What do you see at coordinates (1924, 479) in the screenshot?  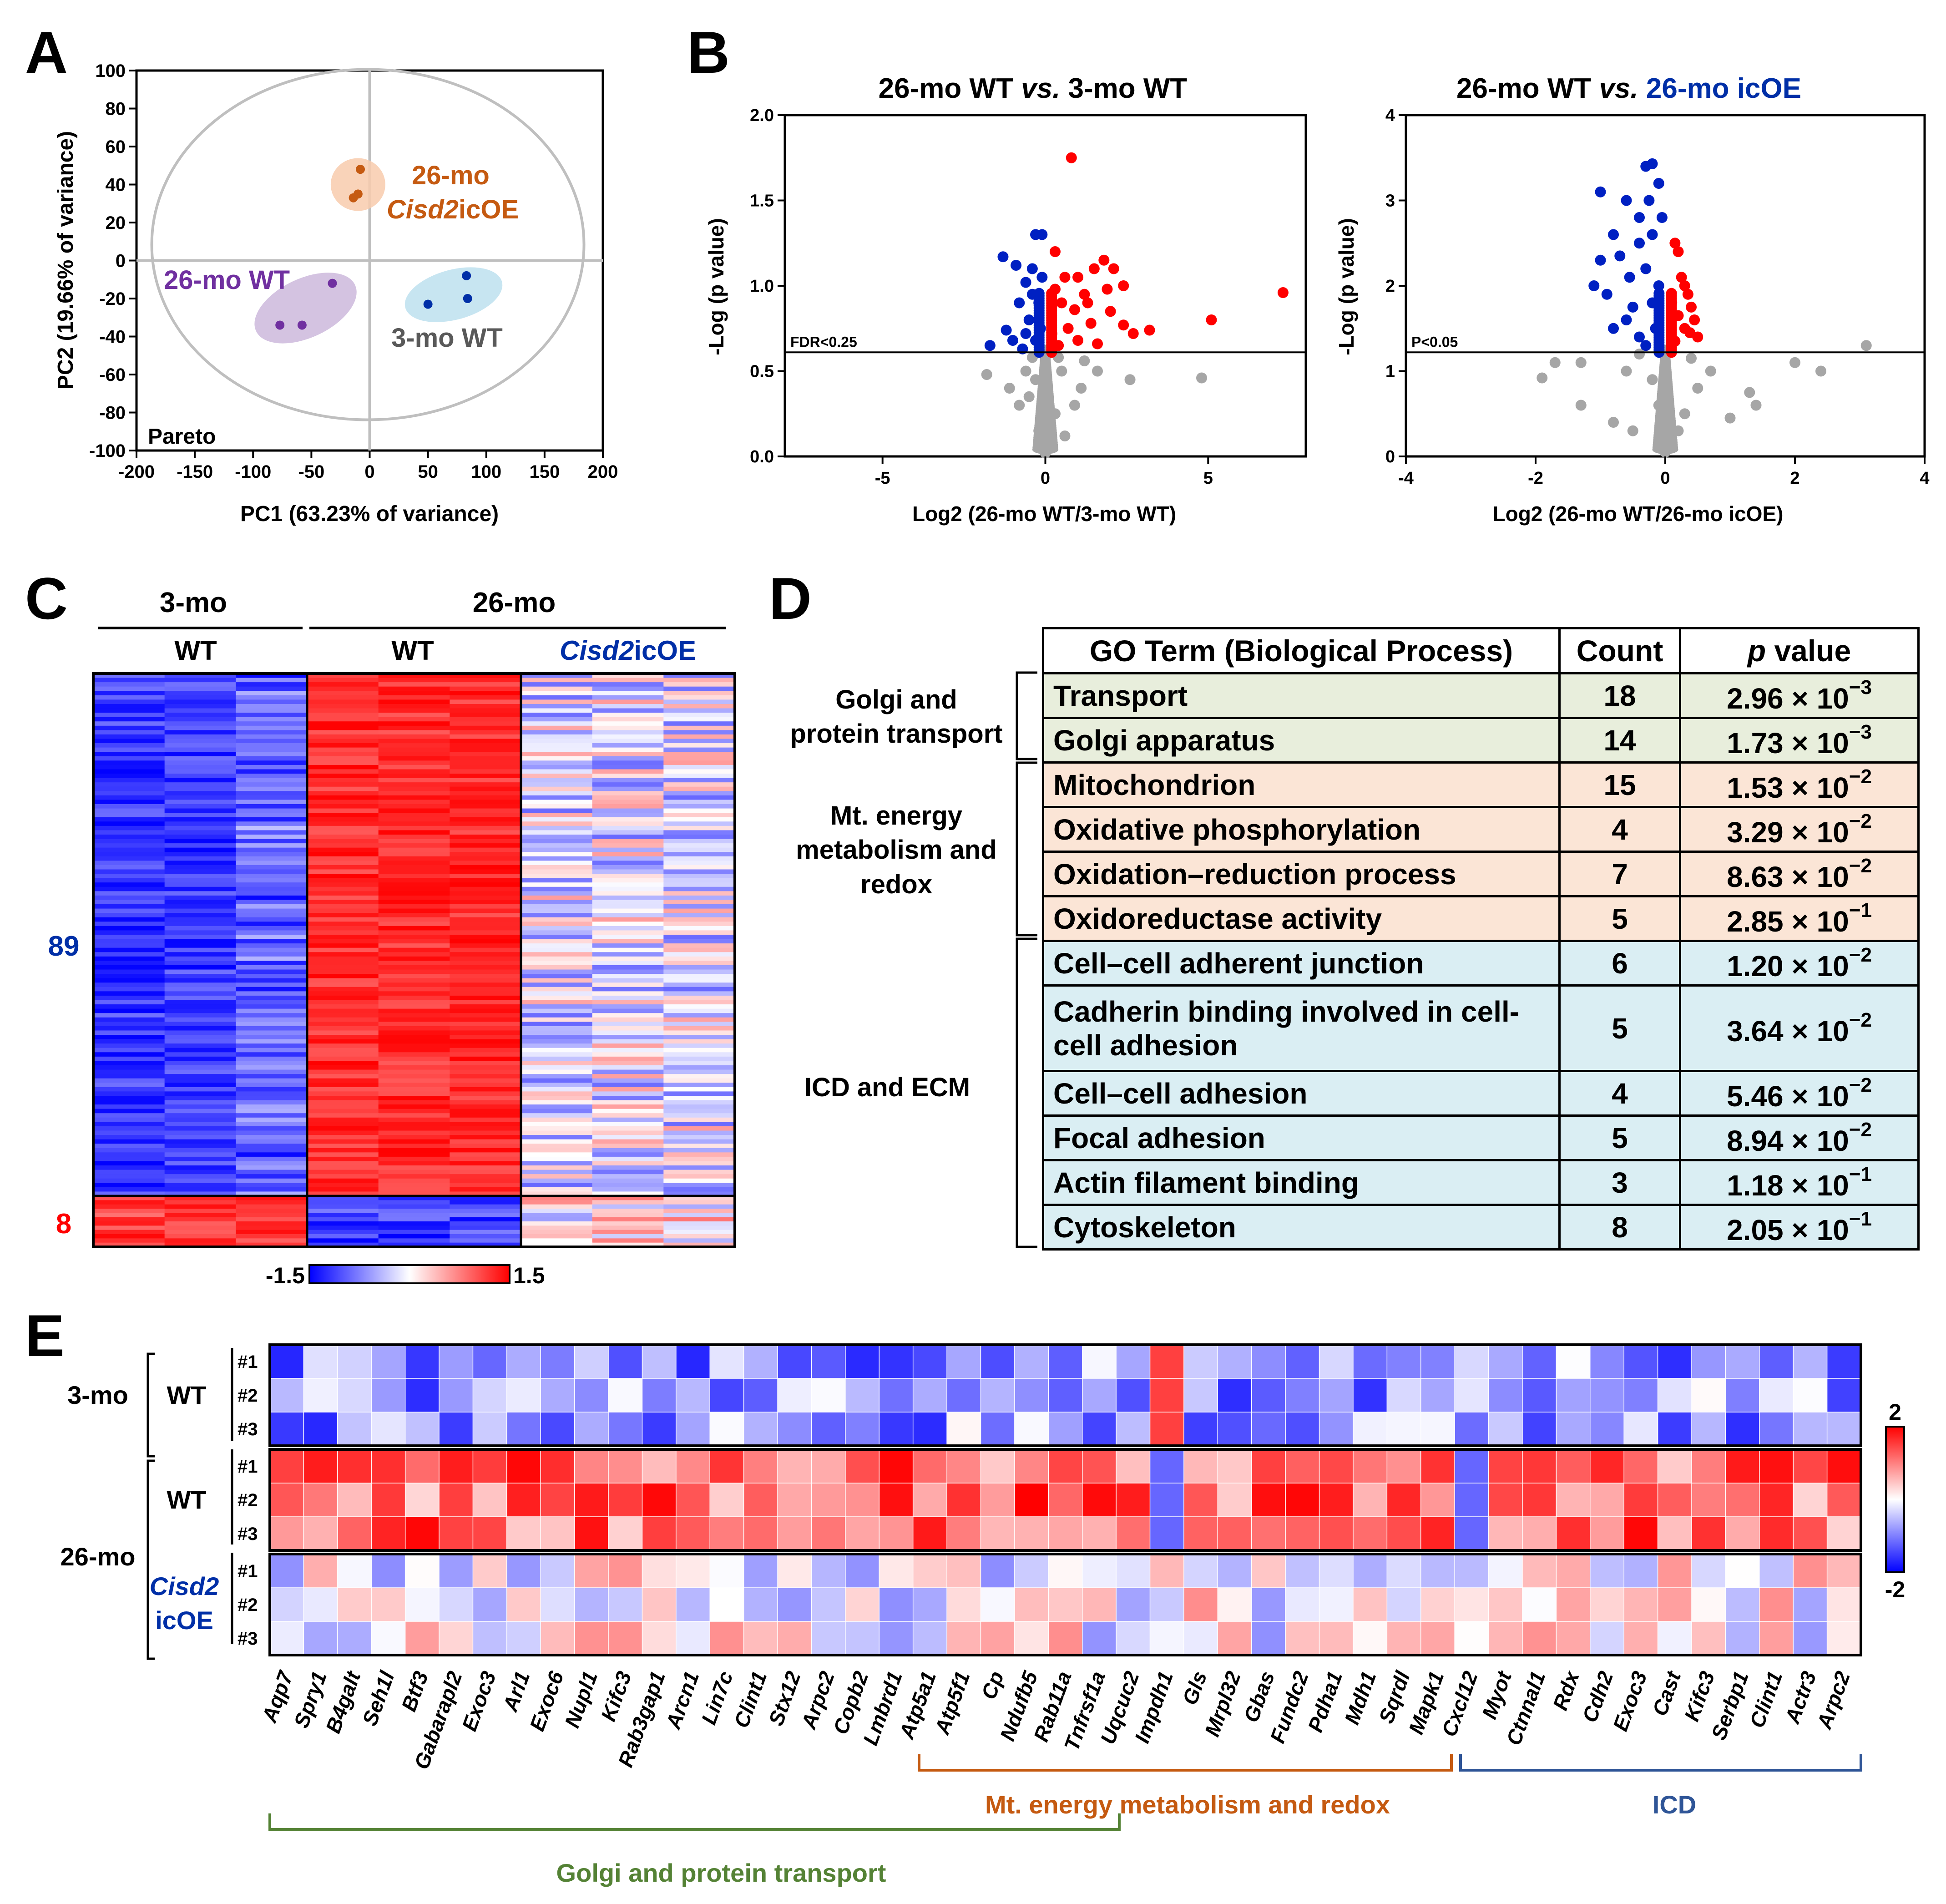 I see `volcano2-x-tick-label: 4` at bounding box center [1924, 479].